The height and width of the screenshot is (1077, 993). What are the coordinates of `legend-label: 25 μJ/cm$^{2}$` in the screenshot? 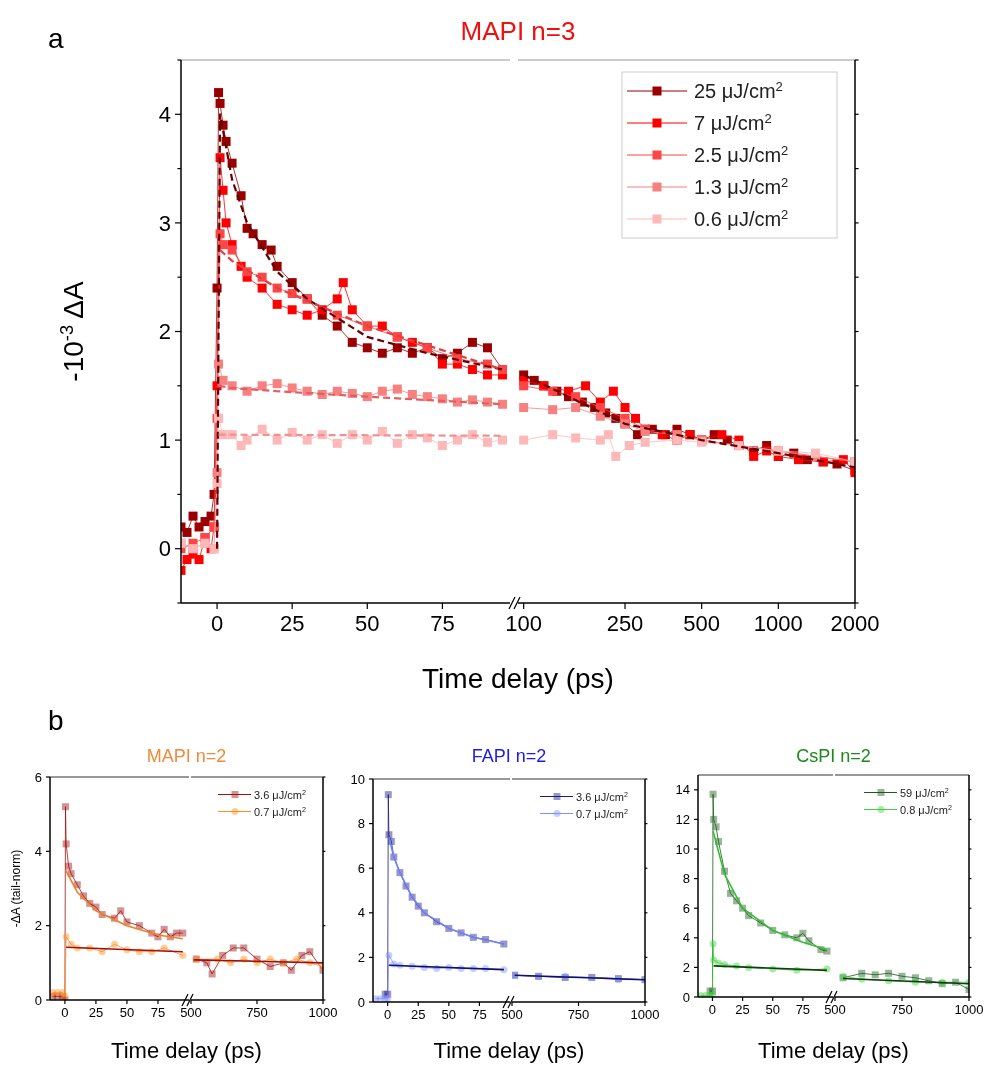 It's located at (738, 90).